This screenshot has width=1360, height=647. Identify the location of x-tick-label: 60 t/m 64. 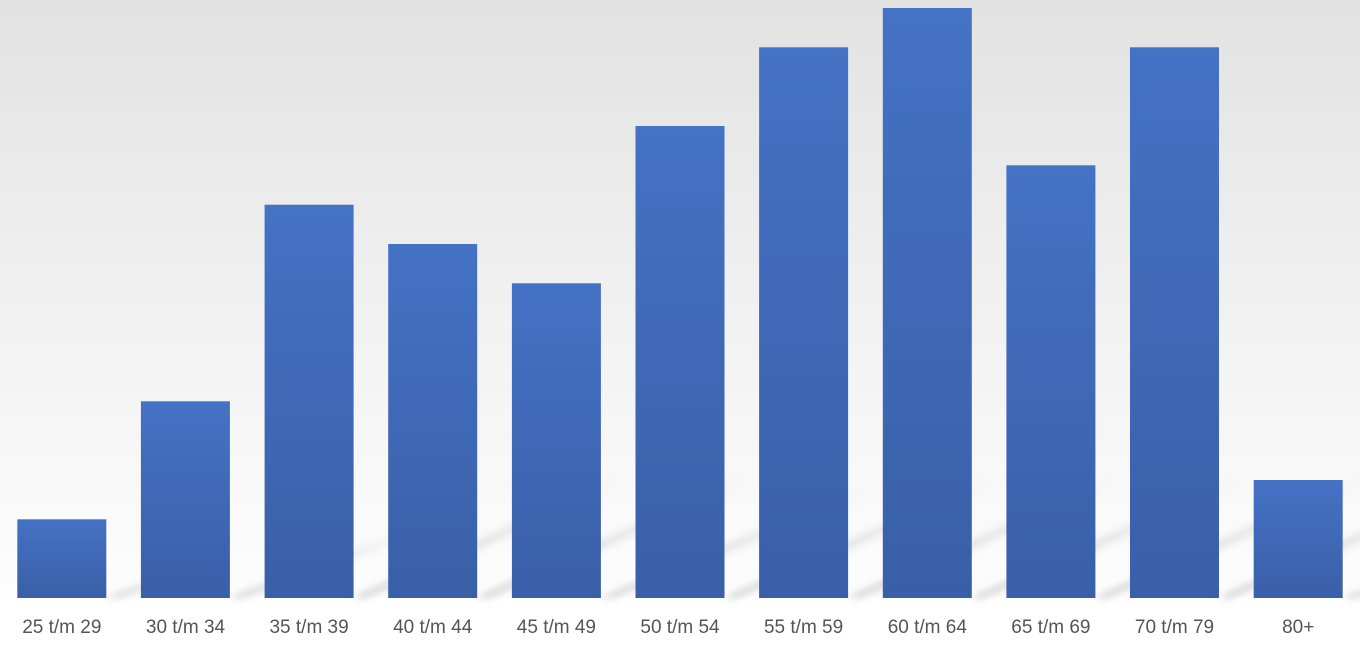
(928, 627).